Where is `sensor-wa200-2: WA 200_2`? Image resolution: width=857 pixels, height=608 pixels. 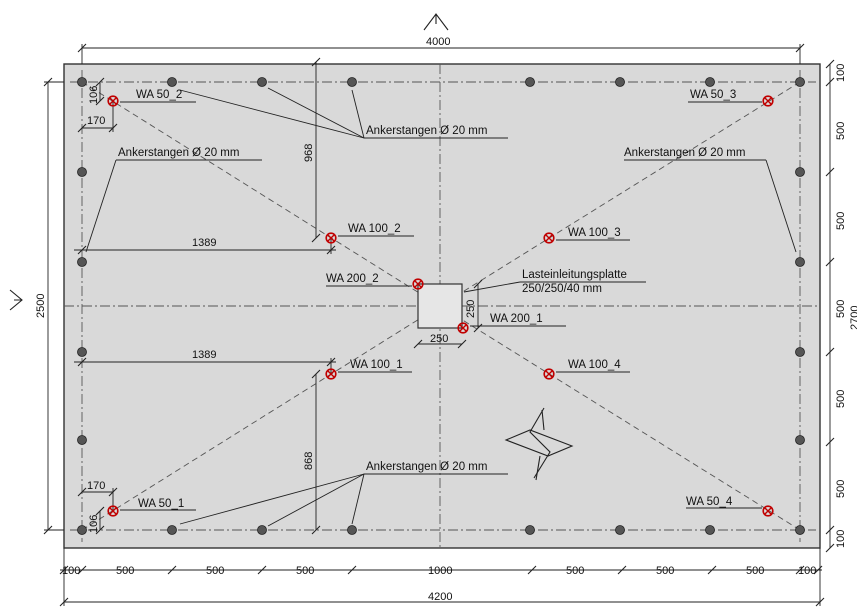
sensor-wa200-2: WA 200_2 is located at coordinates (375, 281).